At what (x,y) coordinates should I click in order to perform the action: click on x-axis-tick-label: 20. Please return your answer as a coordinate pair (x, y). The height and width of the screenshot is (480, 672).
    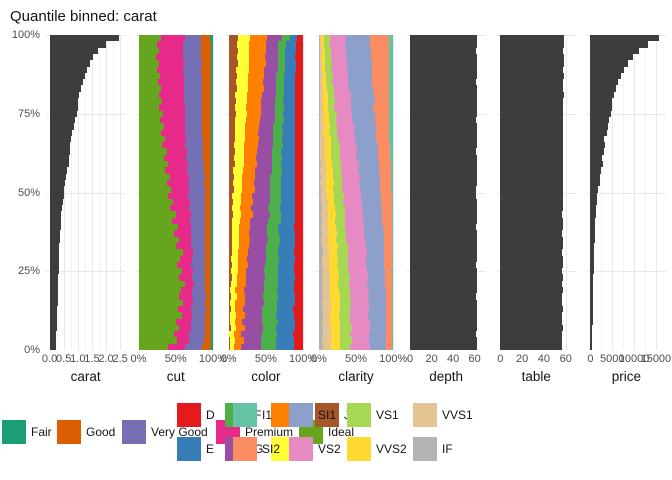
    Looking at the image, I should click on (431, 359).